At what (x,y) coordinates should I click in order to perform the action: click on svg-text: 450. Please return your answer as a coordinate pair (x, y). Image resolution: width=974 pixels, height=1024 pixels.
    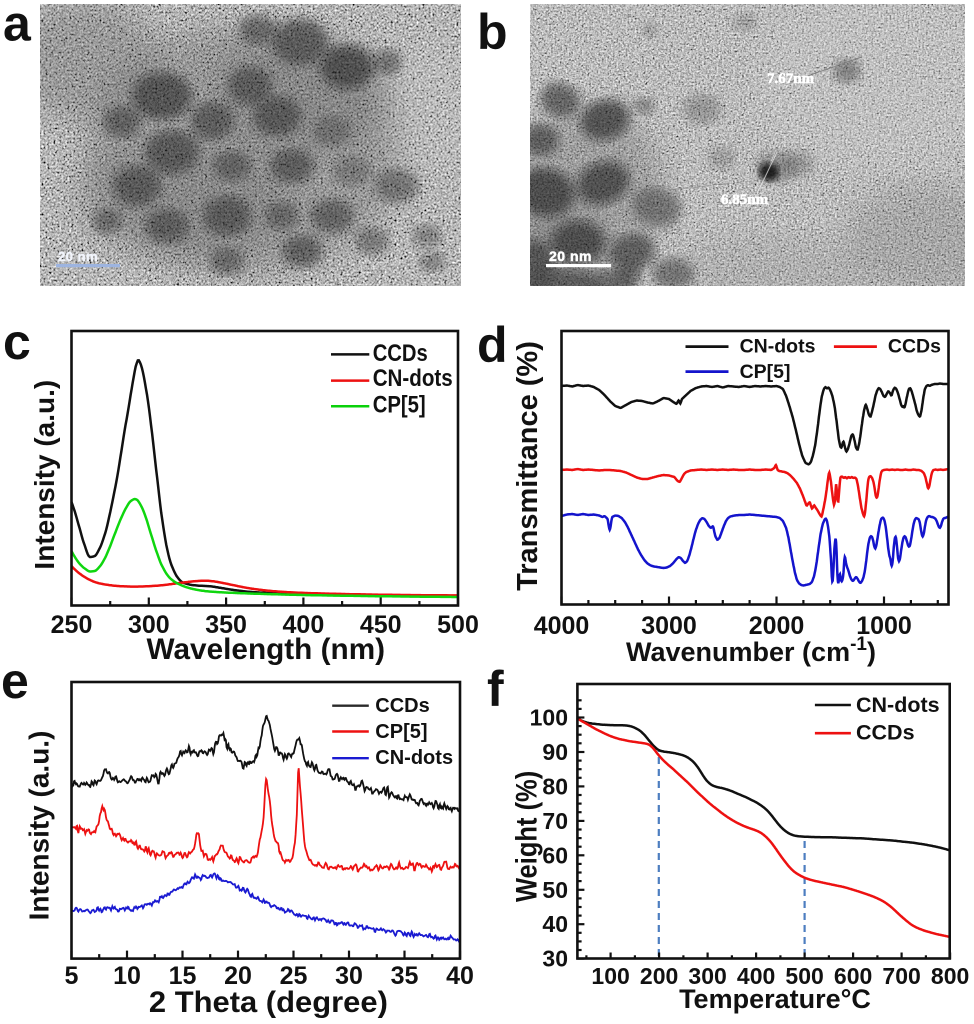
    Looking at the image, I should click on (381, 625).